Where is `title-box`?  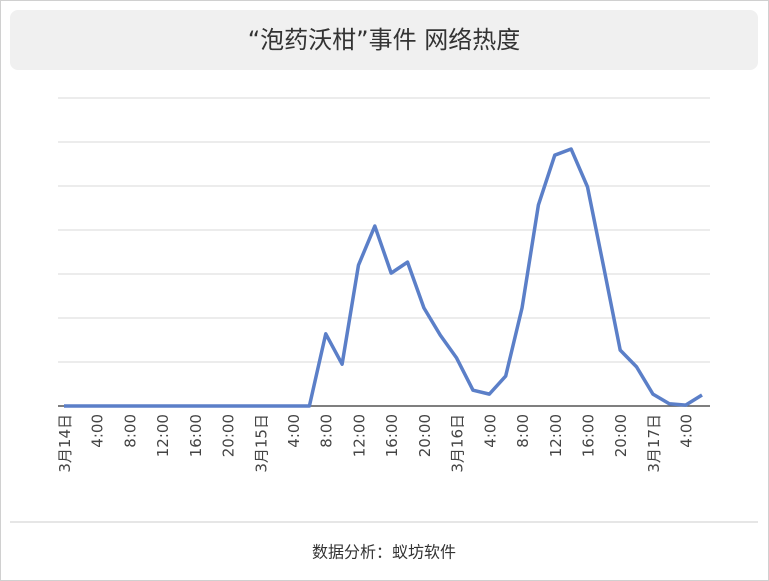 title-box is located at coordinates (384, 40).